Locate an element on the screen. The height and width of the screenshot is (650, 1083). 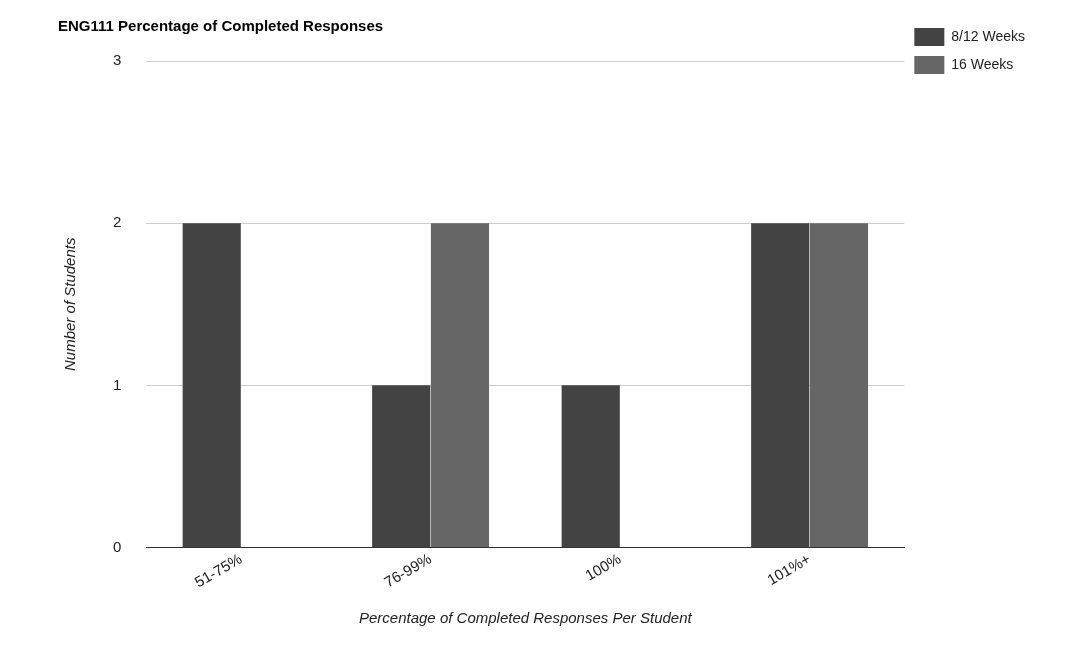
chart-title: ENG111 Percentage of Completed Responses is located at coordinates (221, 26).